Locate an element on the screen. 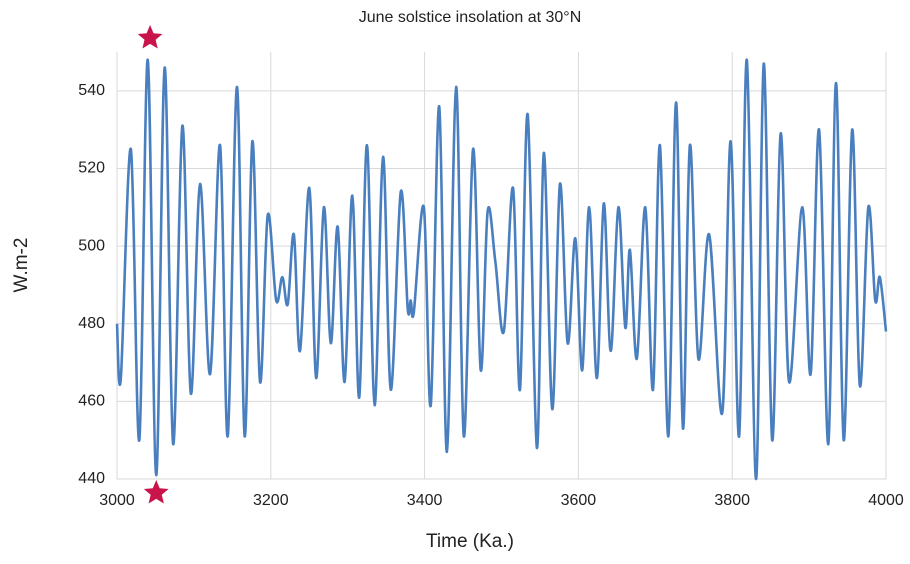 The width and height of the screenshot is (910, 564). x-axis-label: Time (Ka.) is located at coordinates (470, 541).